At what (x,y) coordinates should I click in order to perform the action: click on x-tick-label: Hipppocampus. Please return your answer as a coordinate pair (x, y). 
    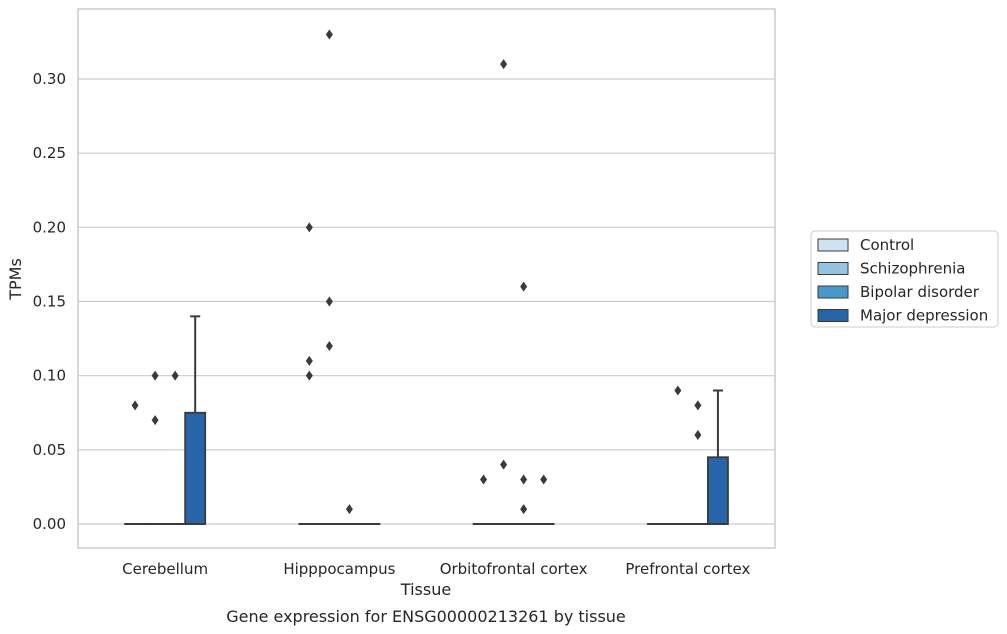
    Looking at the image, I should click on (339, 569).